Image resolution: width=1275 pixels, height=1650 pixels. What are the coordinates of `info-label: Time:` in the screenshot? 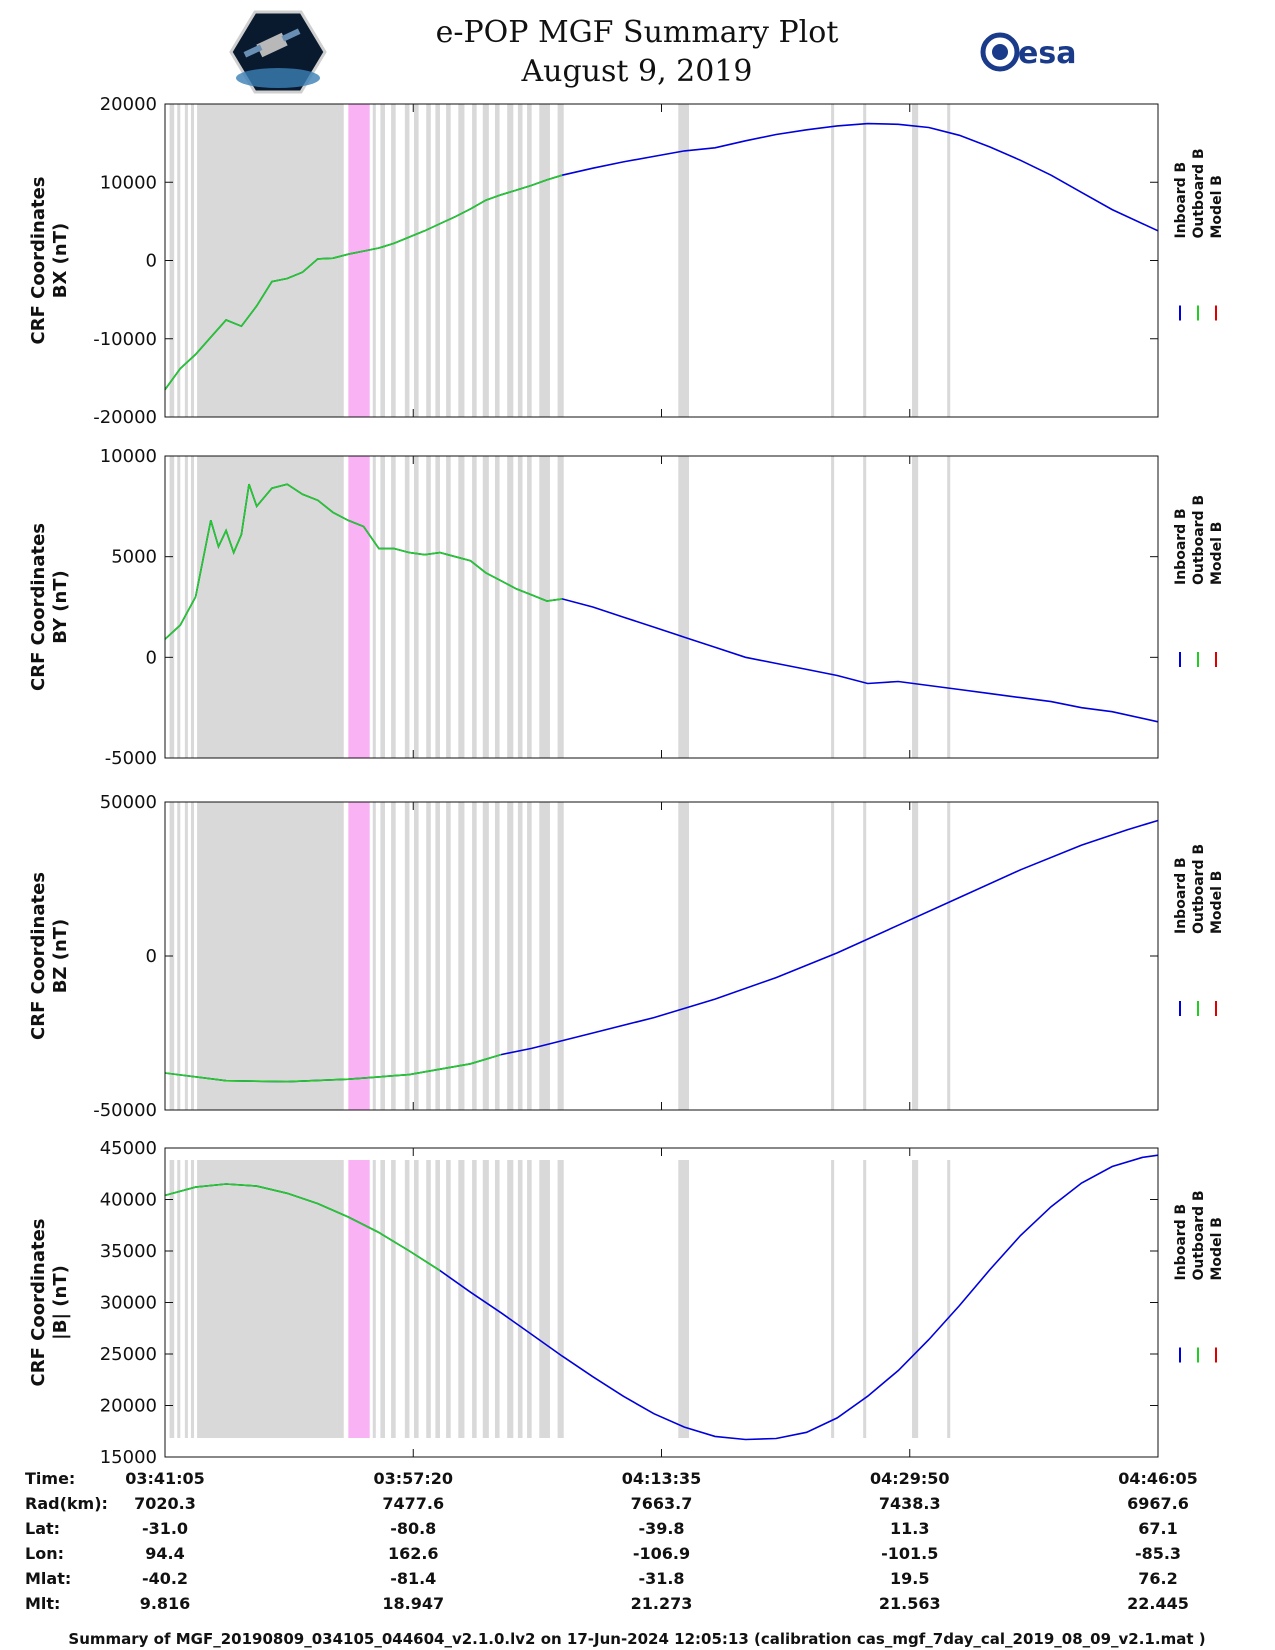 It's located at (50, 1478).